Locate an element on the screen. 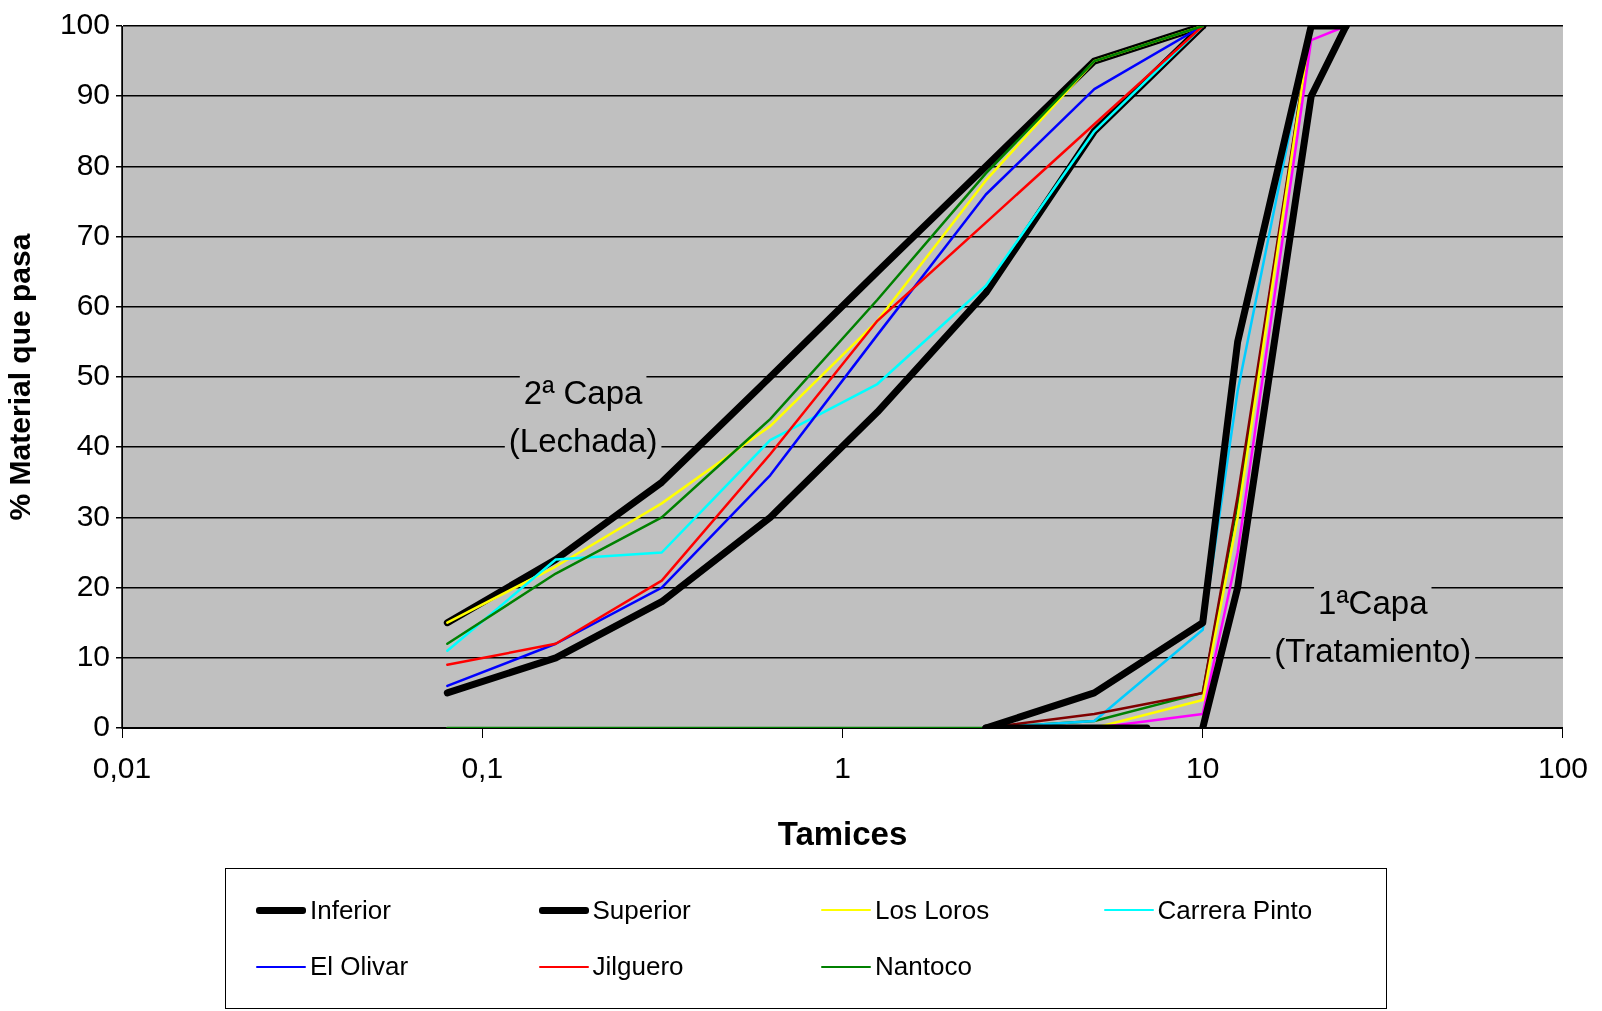 This screenshot has width=1602, height=1011. legend-label: Los Loros is located at coordinates (932, 910).